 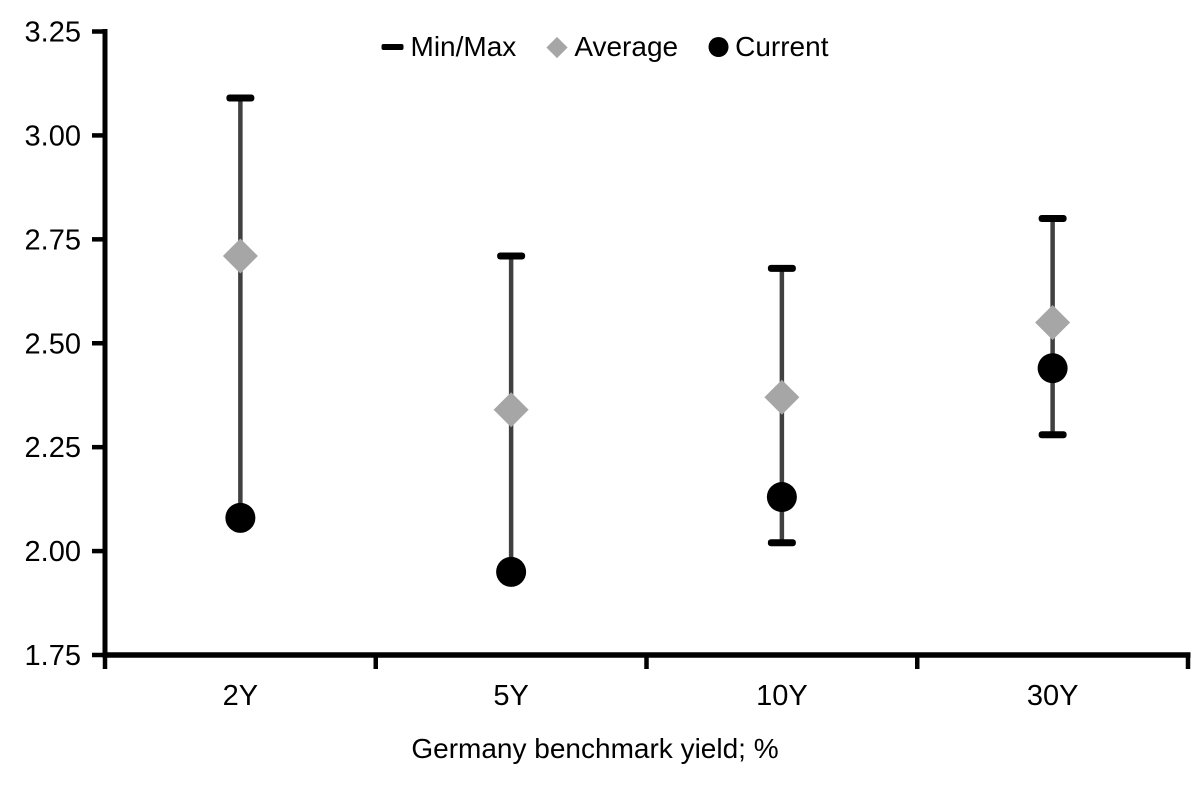 I want to click on current-marker-10Y, so click(x=781, y=497).